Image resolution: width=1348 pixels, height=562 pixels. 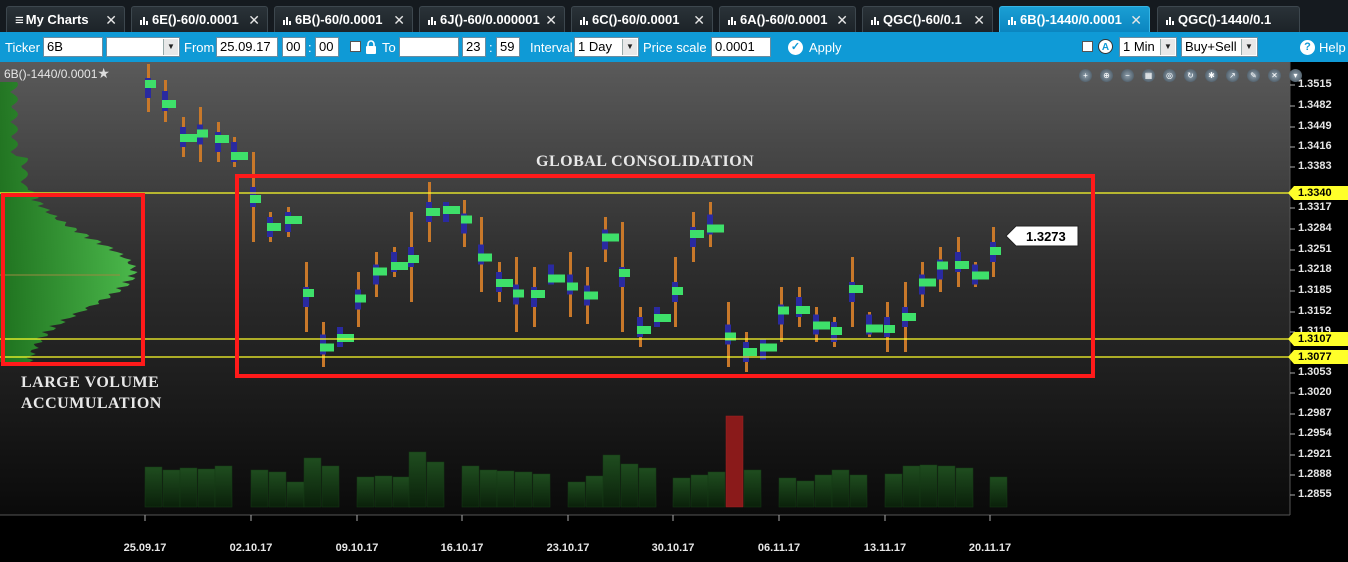 What do you see at coordinates (1127, 75) in the screenshot?
I see `zoom-out-icon: −` at bounding box center [1127, 75].